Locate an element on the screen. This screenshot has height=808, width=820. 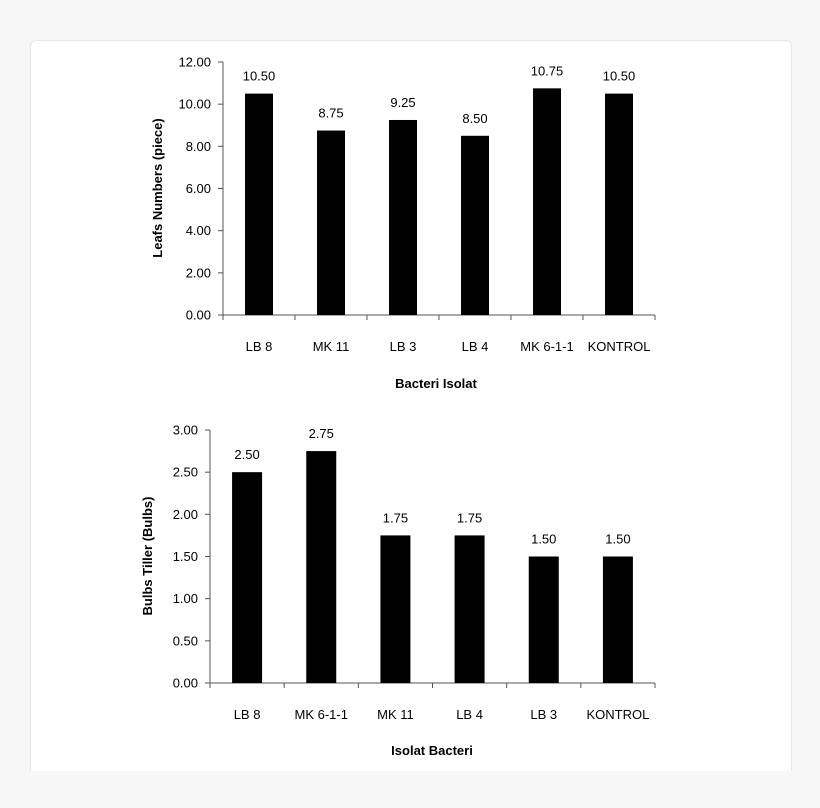
chart-0-value-label: 9.25 is located at coordinates (402, 102).